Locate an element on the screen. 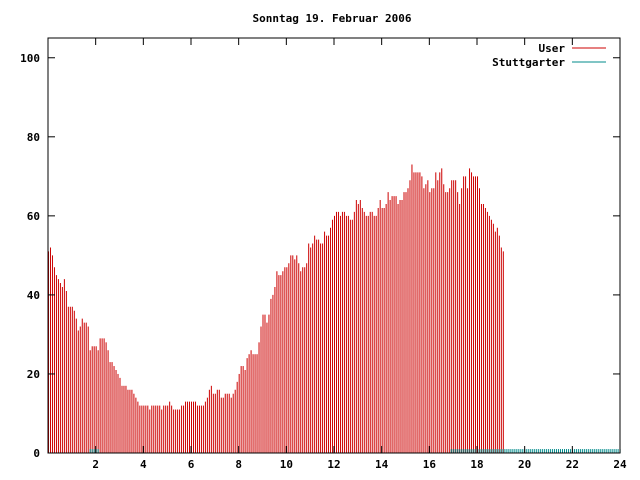  legend: User Stuttgarter is located at coordinates (549, 55).